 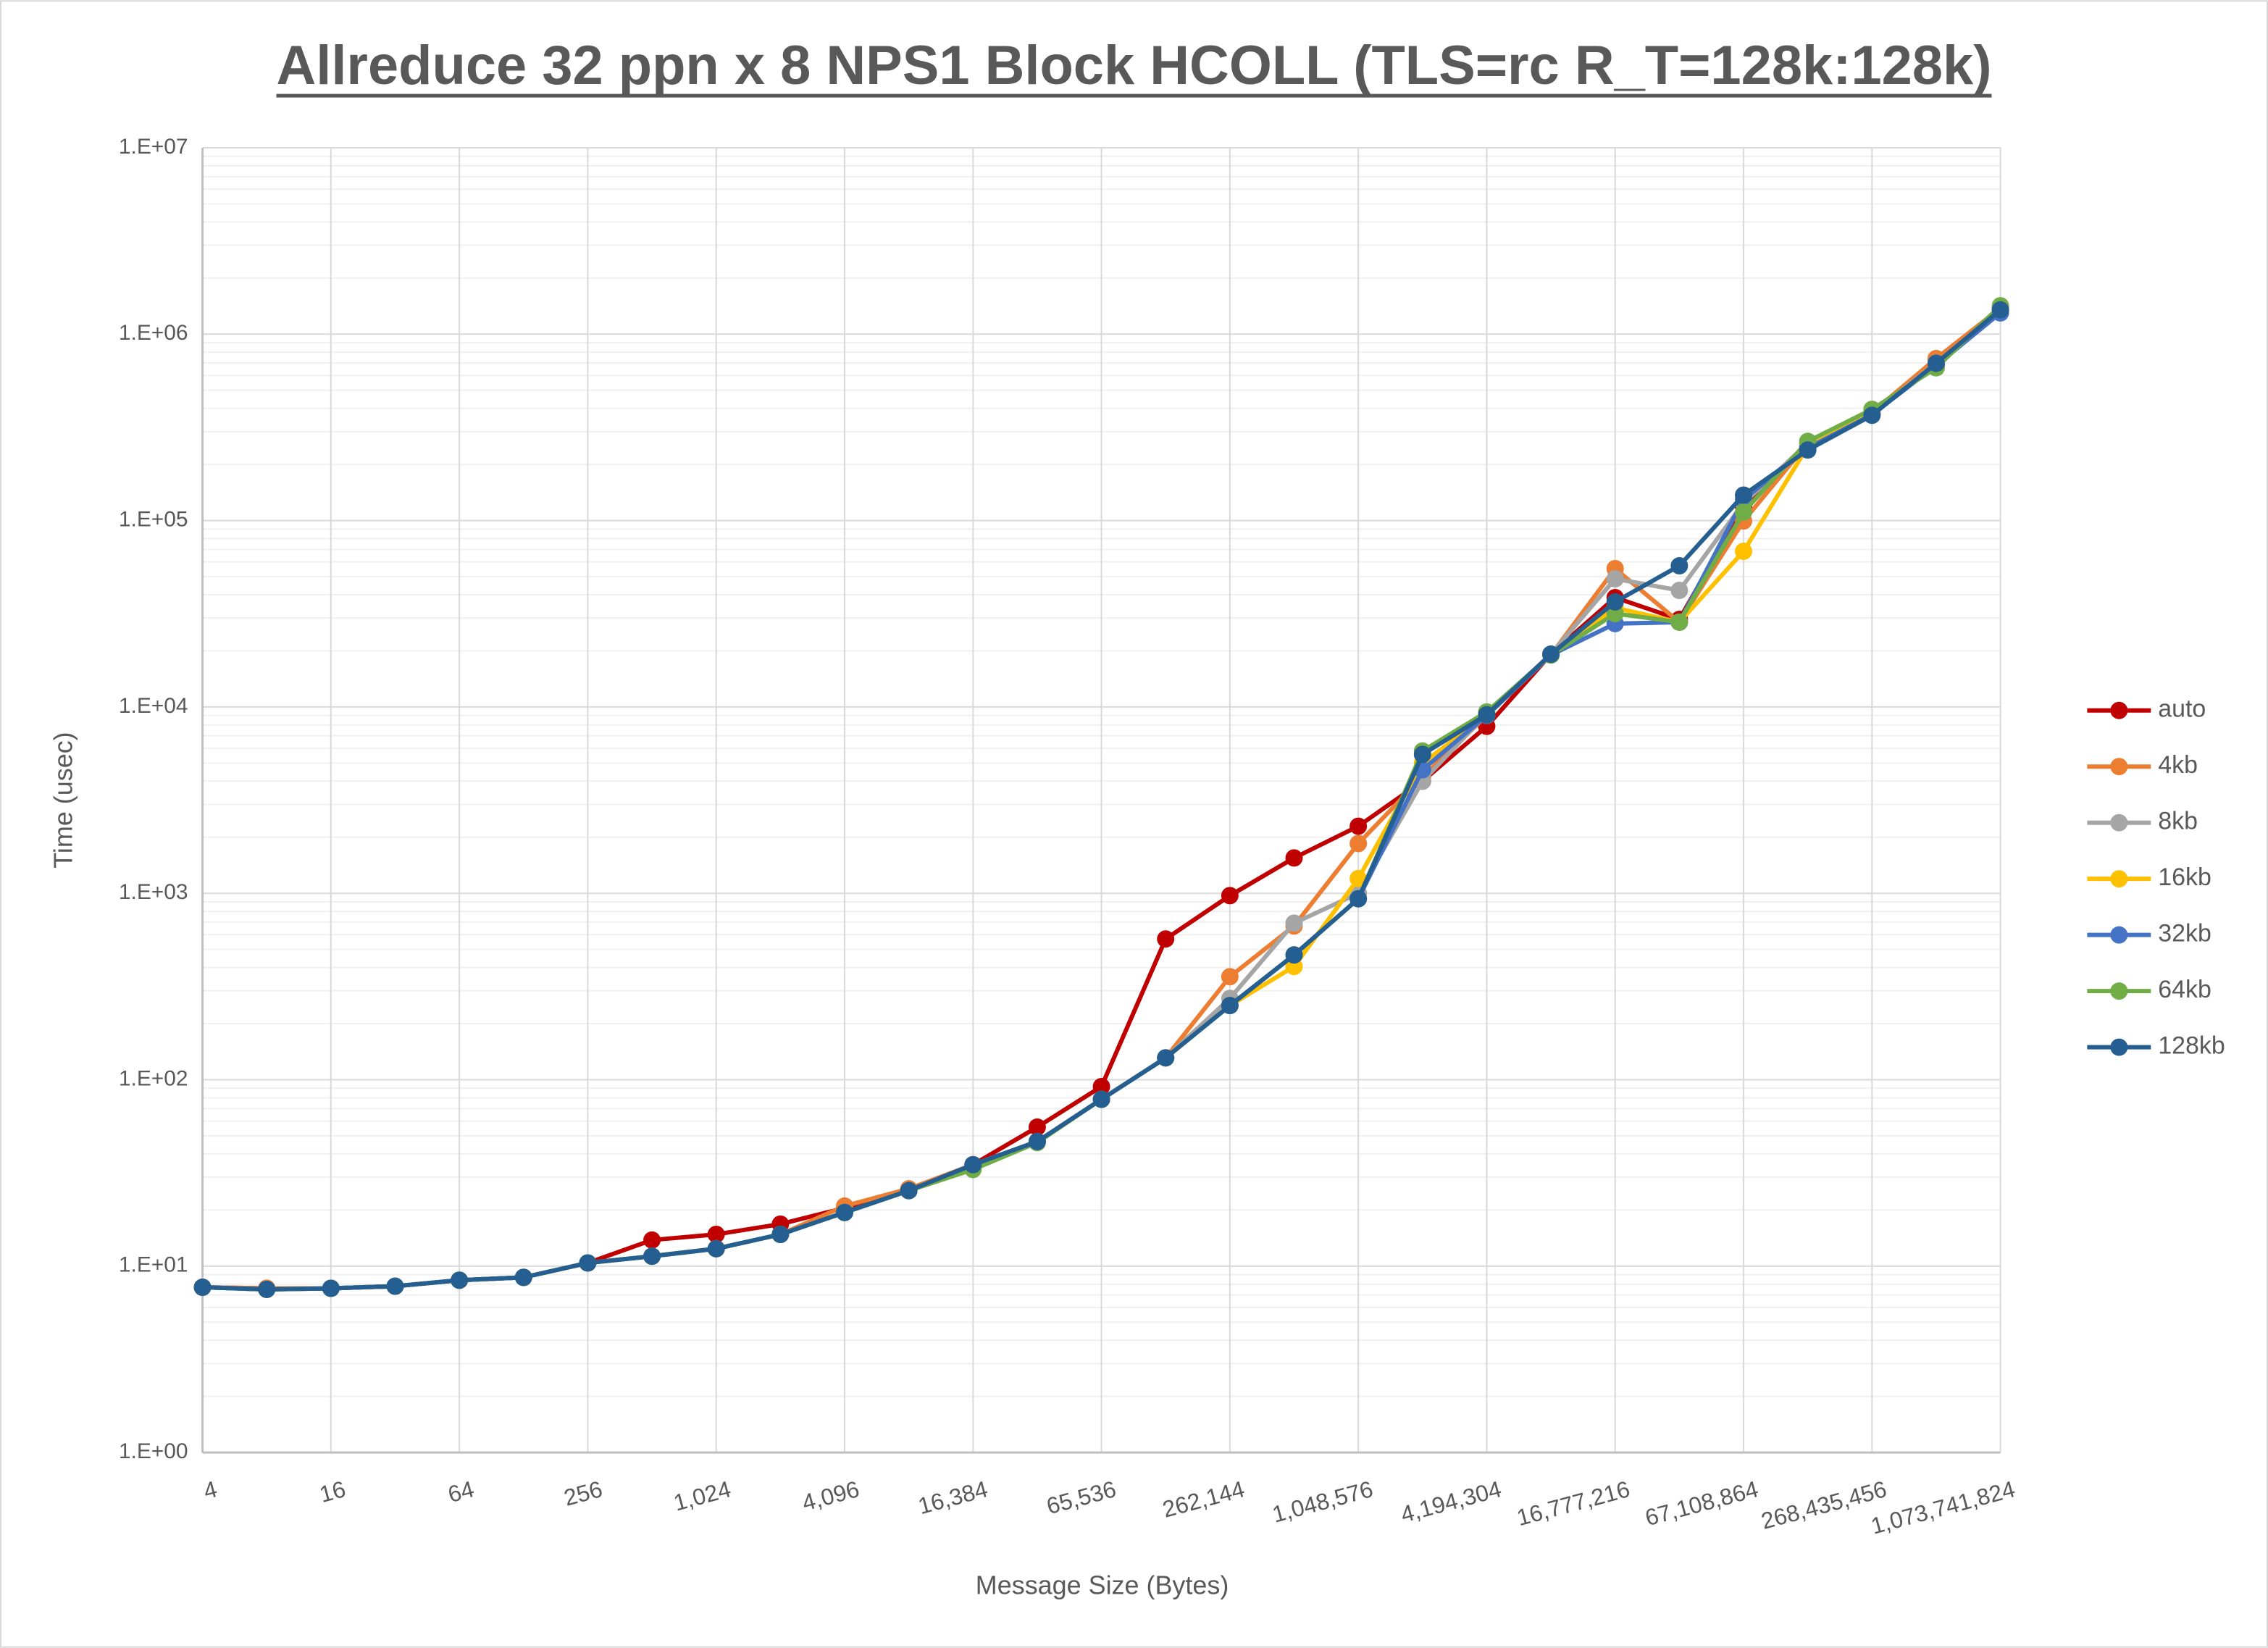 I want to click on y-tick-label: 1.E+07, so click(x=154, y=147).